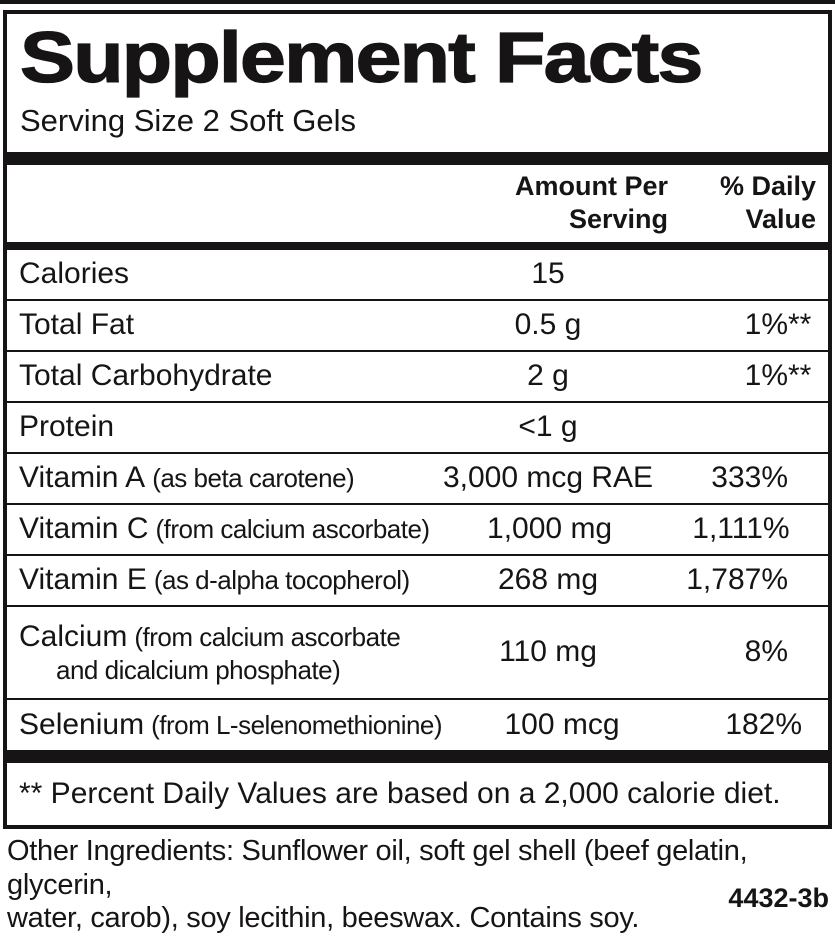 This screenshot has width=835, height=936. Describe the element at coordinates (361, 58) in the screenshot. I see `label-title: Supplement Facts` at that location.